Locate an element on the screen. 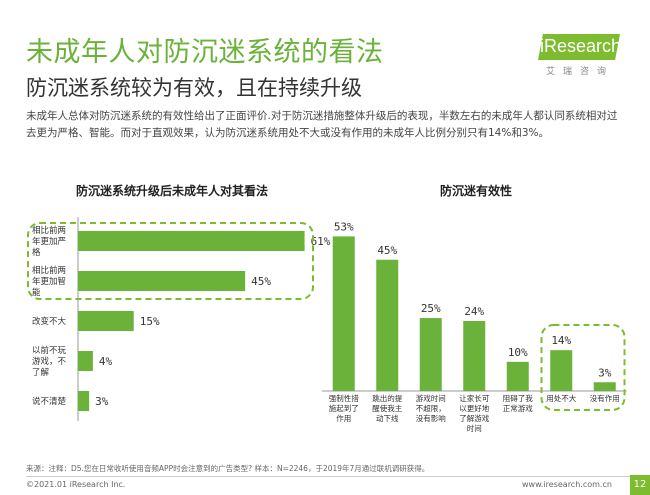  logo-word: iResearch is located at coordinates (581, 46).